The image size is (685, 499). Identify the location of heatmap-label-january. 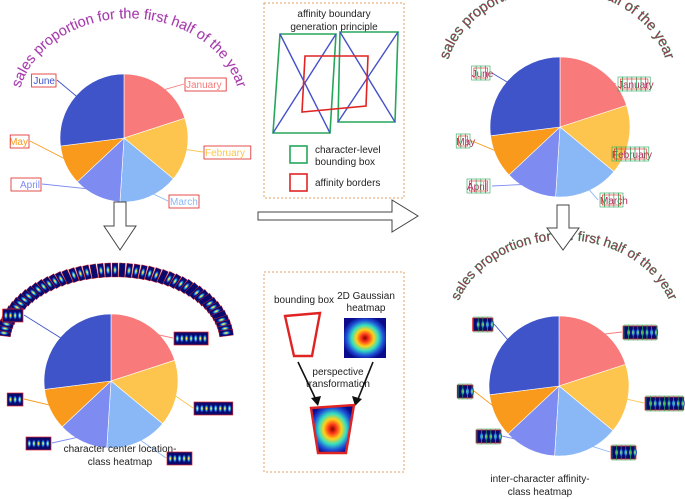
(191, 338).